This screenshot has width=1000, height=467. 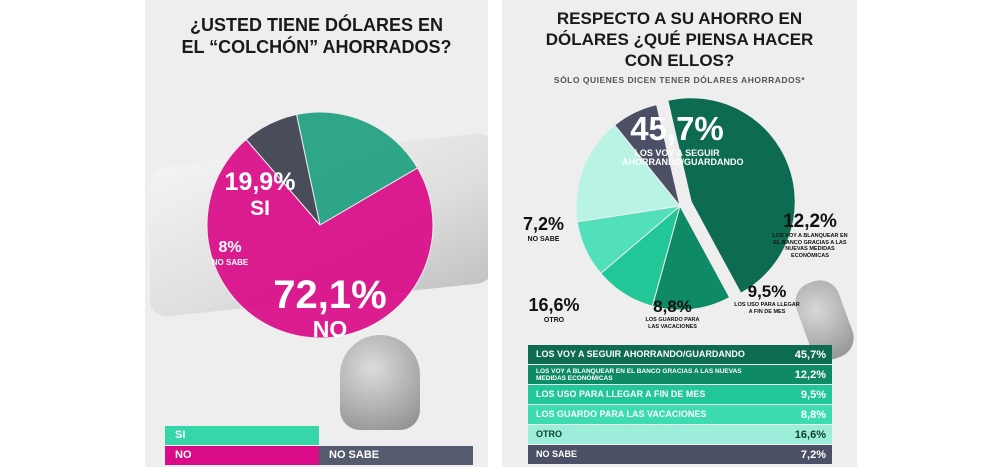 What do you see at coordinates (680, 454) in the screenshot?
I see `table-row: NO SABE 7,2%` at bounding box center [680, 454].